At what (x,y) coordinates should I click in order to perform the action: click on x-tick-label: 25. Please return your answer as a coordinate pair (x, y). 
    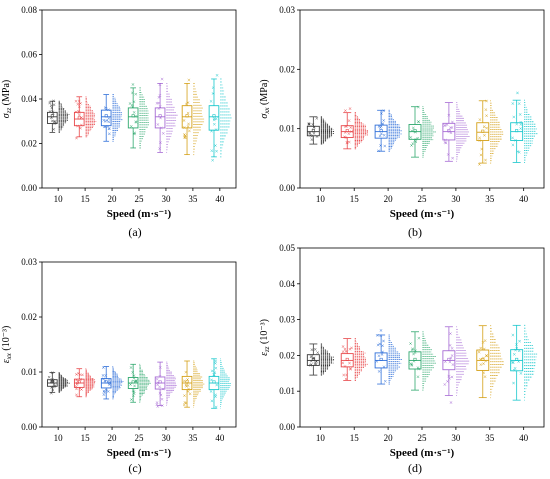
    Looking at the image, I should click on (140, 199).